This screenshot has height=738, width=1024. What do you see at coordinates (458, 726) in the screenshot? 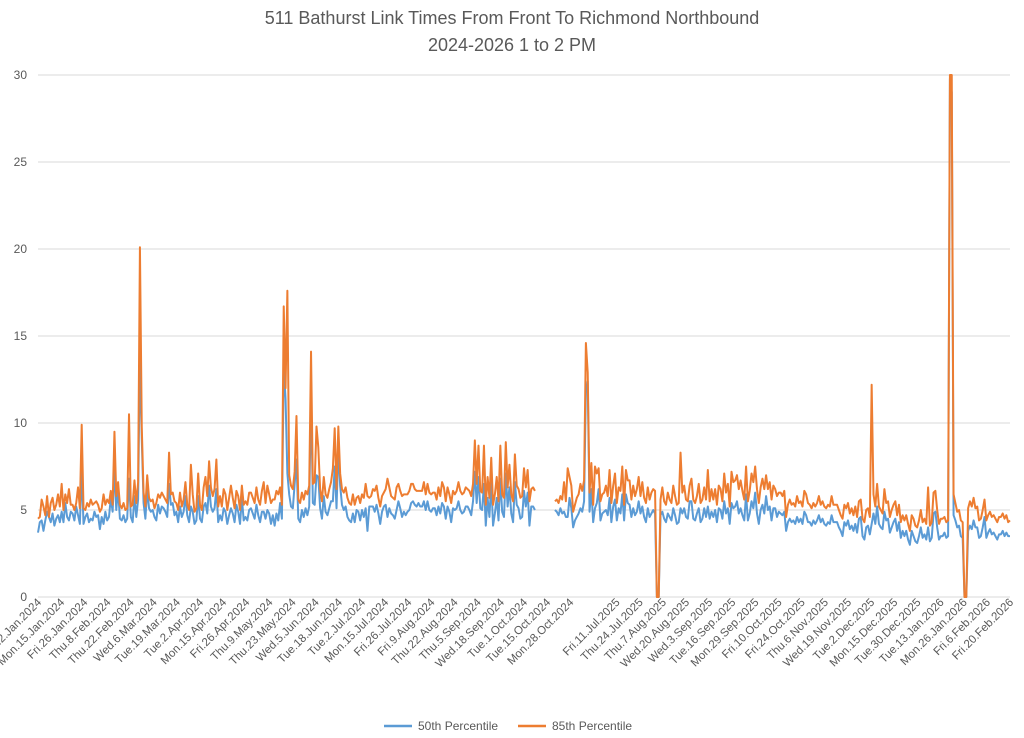
I see `legend-label-p50: 50th Percentile` at bounding box center [458, 726].